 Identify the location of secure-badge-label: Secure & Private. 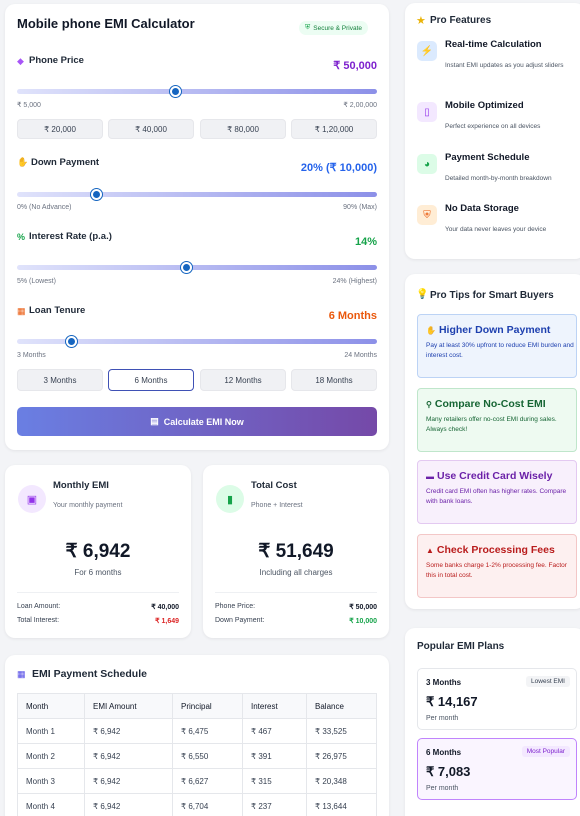
(338, 28).